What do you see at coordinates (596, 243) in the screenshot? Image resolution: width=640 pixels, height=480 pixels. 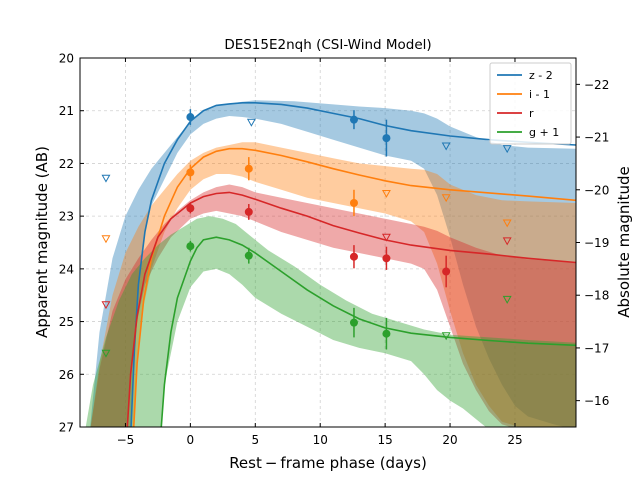 I see `y2-tick-label: −19` at bounding box center [596, 243].